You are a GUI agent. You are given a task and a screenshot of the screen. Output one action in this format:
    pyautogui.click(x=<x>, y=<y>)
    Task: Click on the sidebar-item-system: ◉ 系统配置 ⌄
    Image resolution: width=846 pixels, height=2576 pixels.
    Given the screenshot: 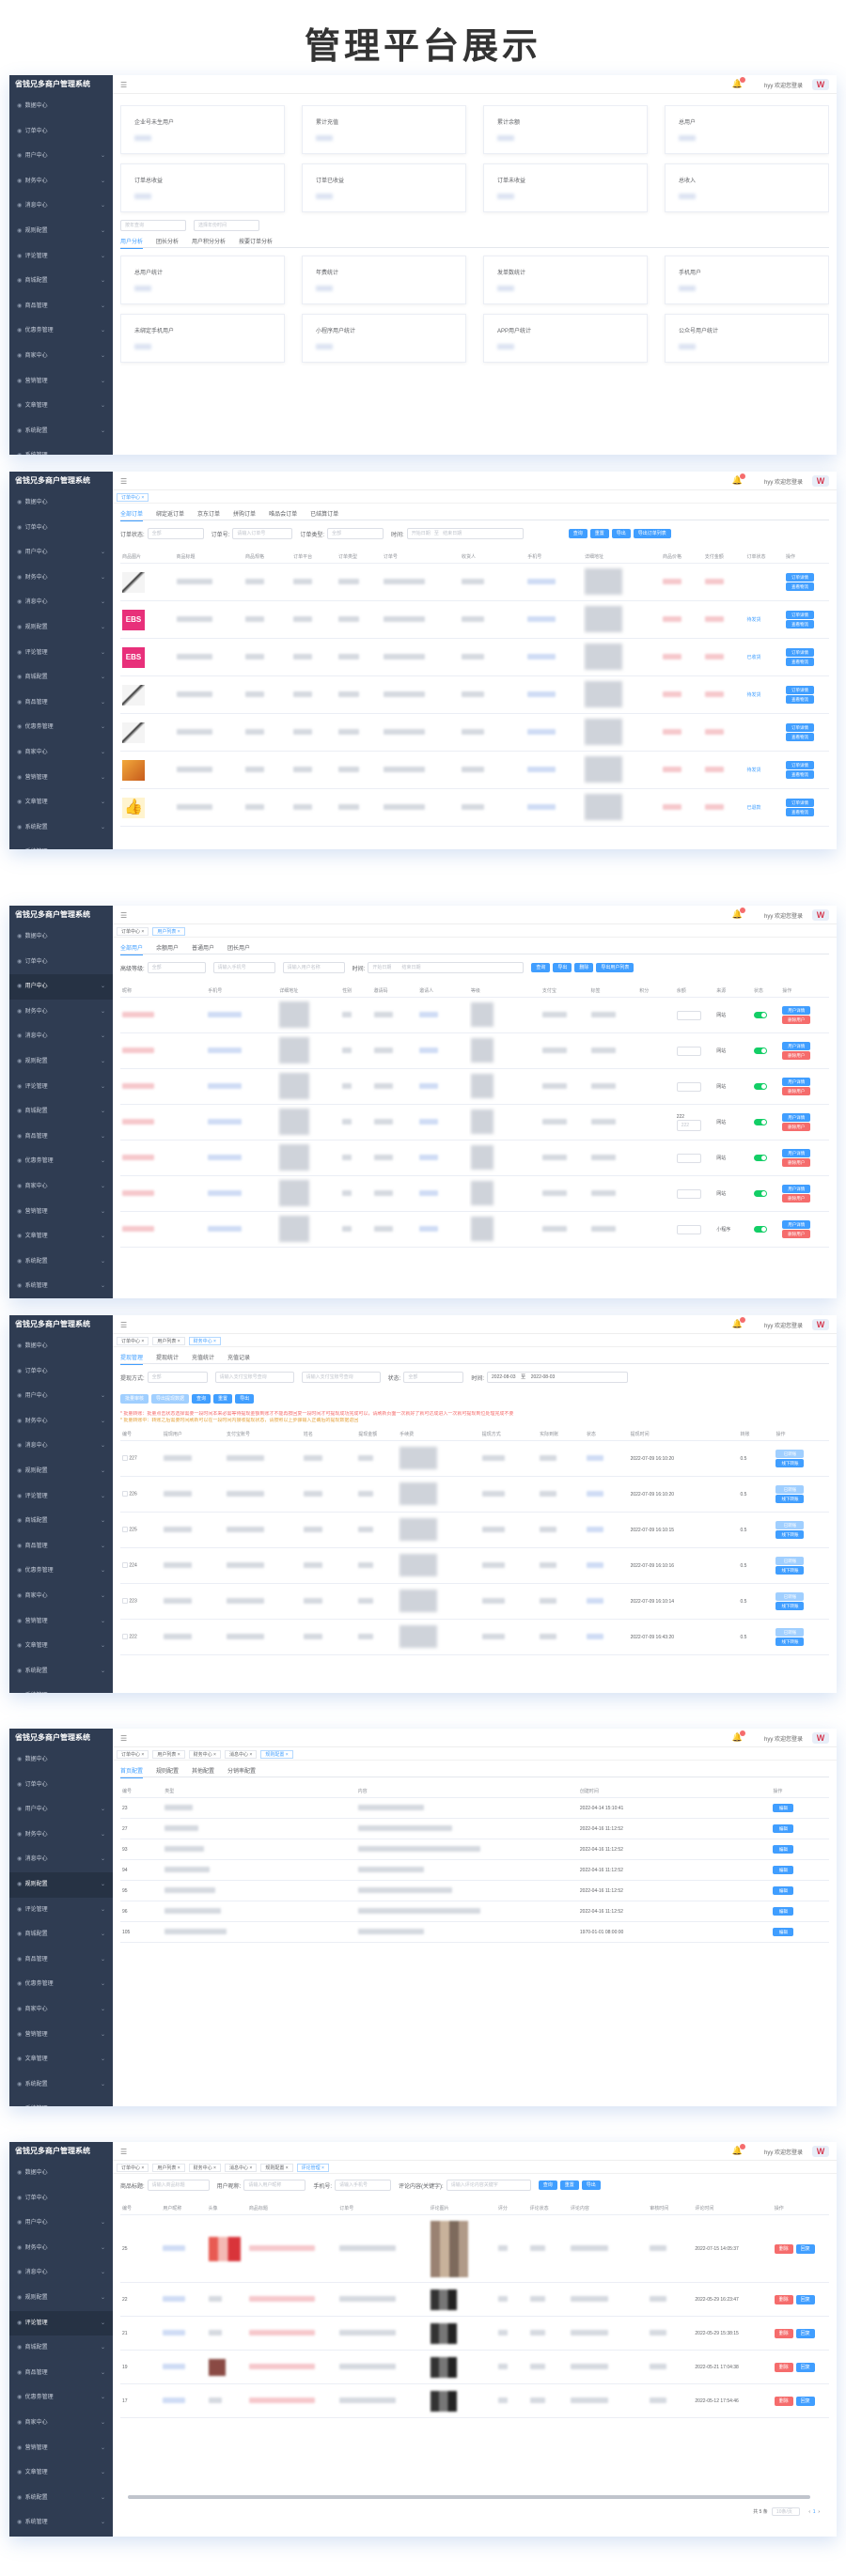 What is the action you would take?
    pyautogui.click(x=61, y=828)
    